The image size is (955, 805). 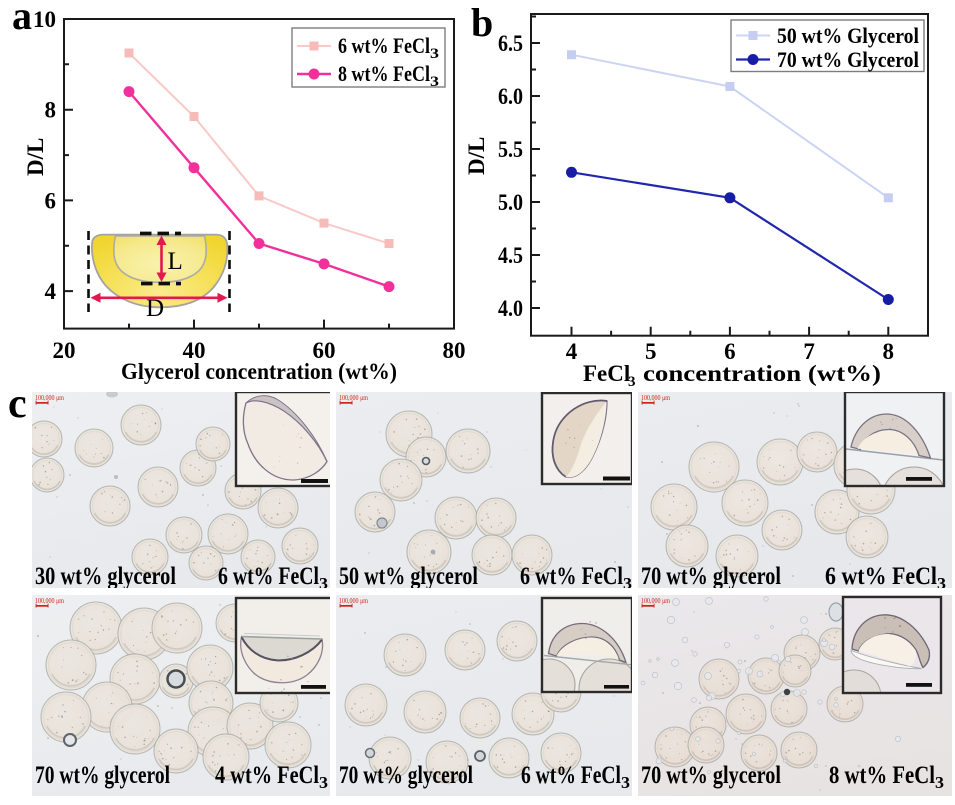 I want to click on svg-text: concentration (wt%), so click(x=762, y=373).